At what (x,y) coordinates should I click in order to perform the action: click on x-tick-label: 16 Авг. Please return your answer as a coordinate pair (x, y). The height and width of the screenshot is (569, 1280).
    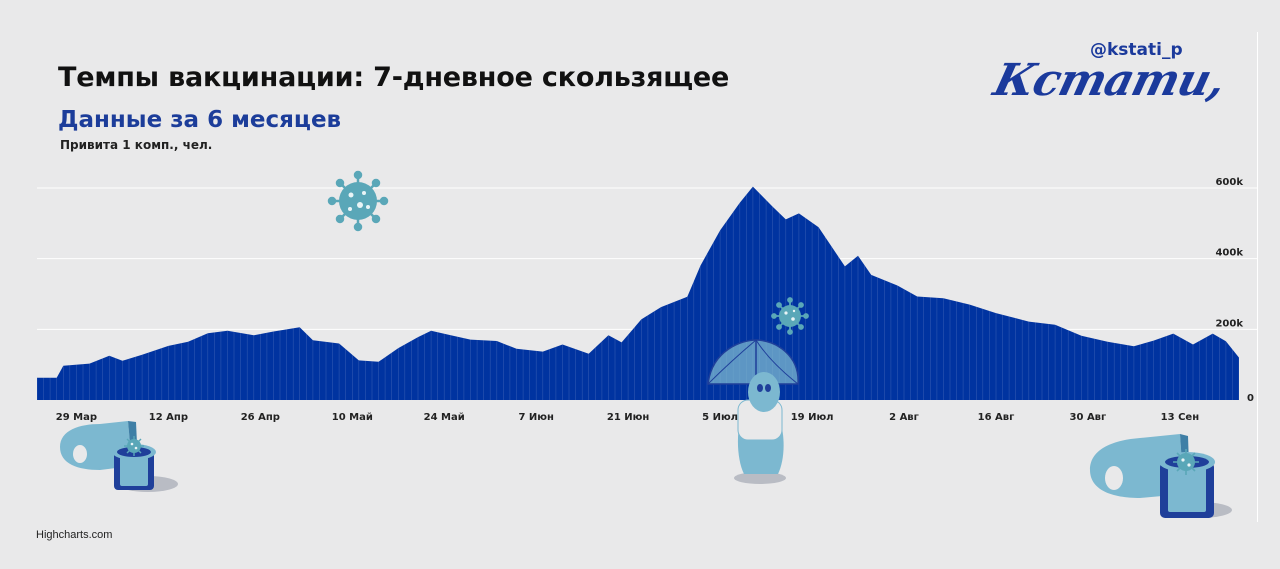
    Looking at the image, I should click on (996, 417).